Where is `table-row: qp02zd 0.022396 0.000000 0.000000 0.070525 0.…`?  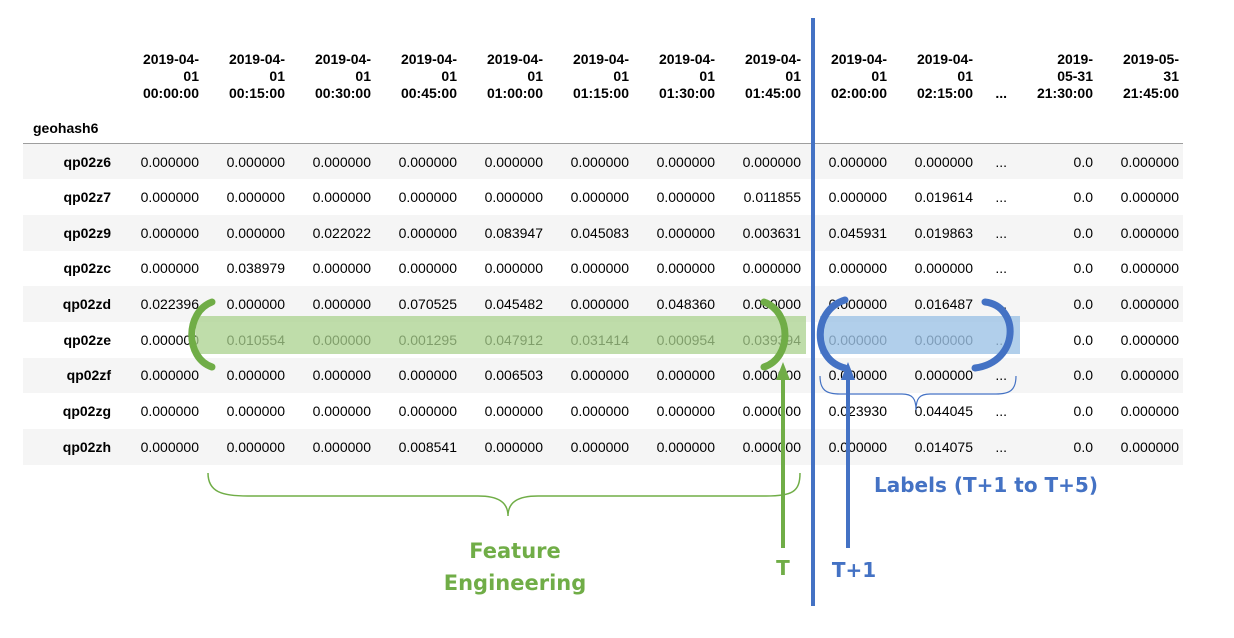
table-row: qp02zd 0.022396 0.000000 0.000000 0.070525 0.… is located at coordinates (603, 304).